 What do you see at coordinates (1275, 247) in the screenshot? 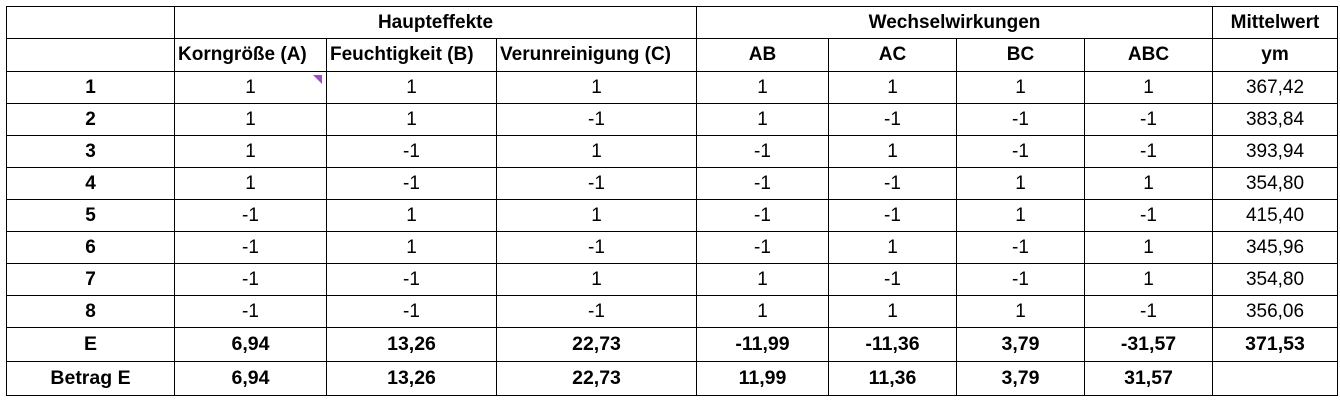
I see `table-cell: 345,96` at bounding box center [1275, 247].